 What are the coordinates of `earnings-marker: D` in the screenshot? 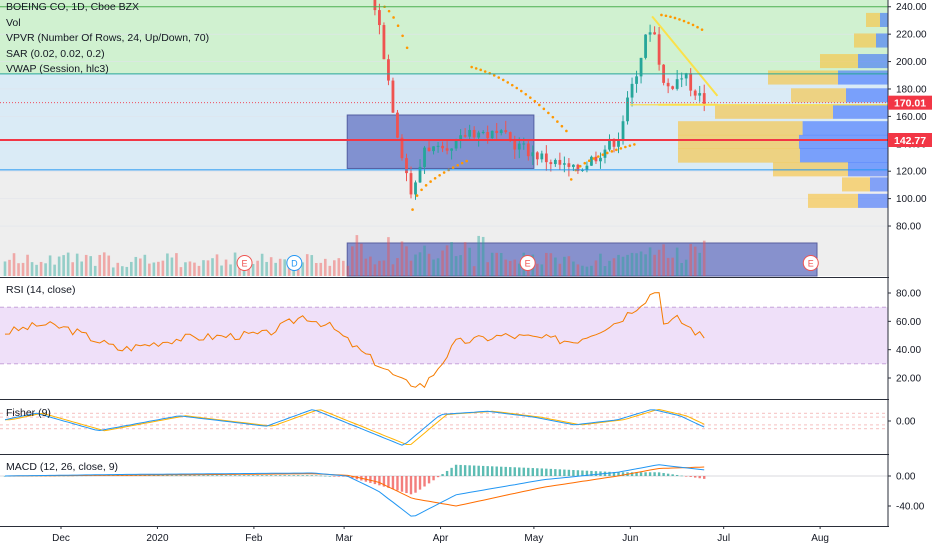 It's located at (294, 263).